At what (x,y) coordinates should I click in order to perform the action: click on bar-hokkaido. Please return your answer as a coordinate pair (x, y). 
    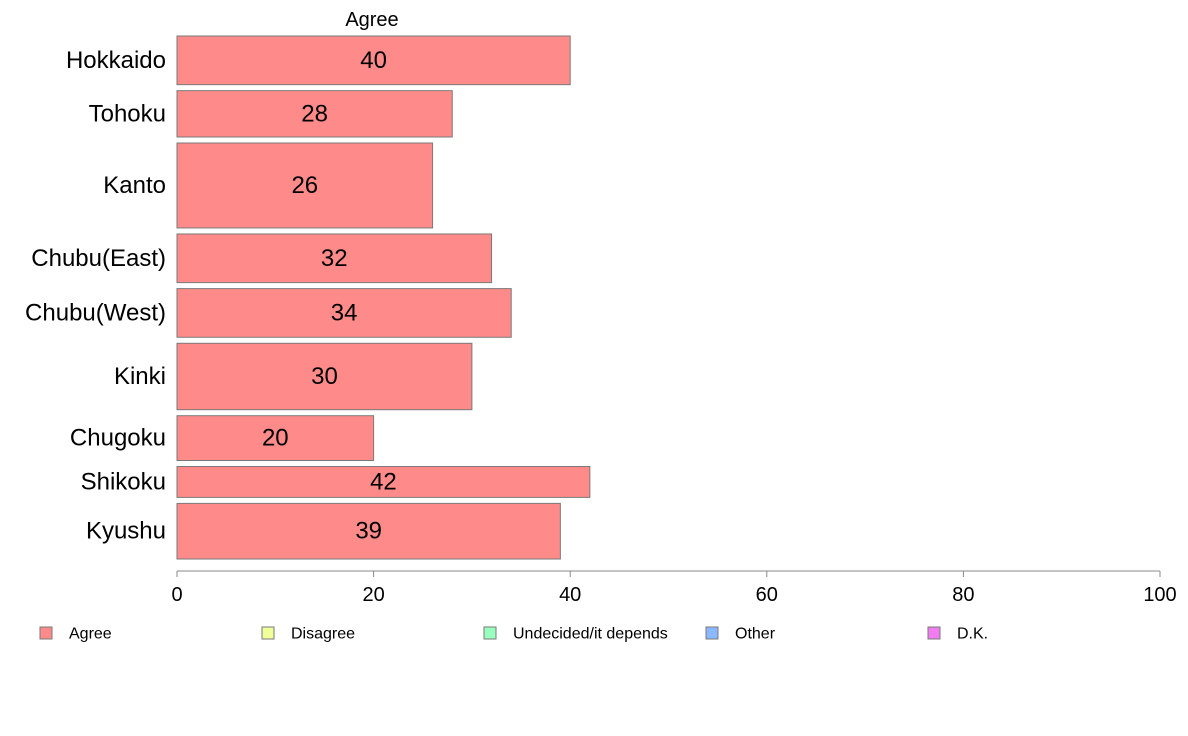
    Looking at the image, I should click on (373, 60).